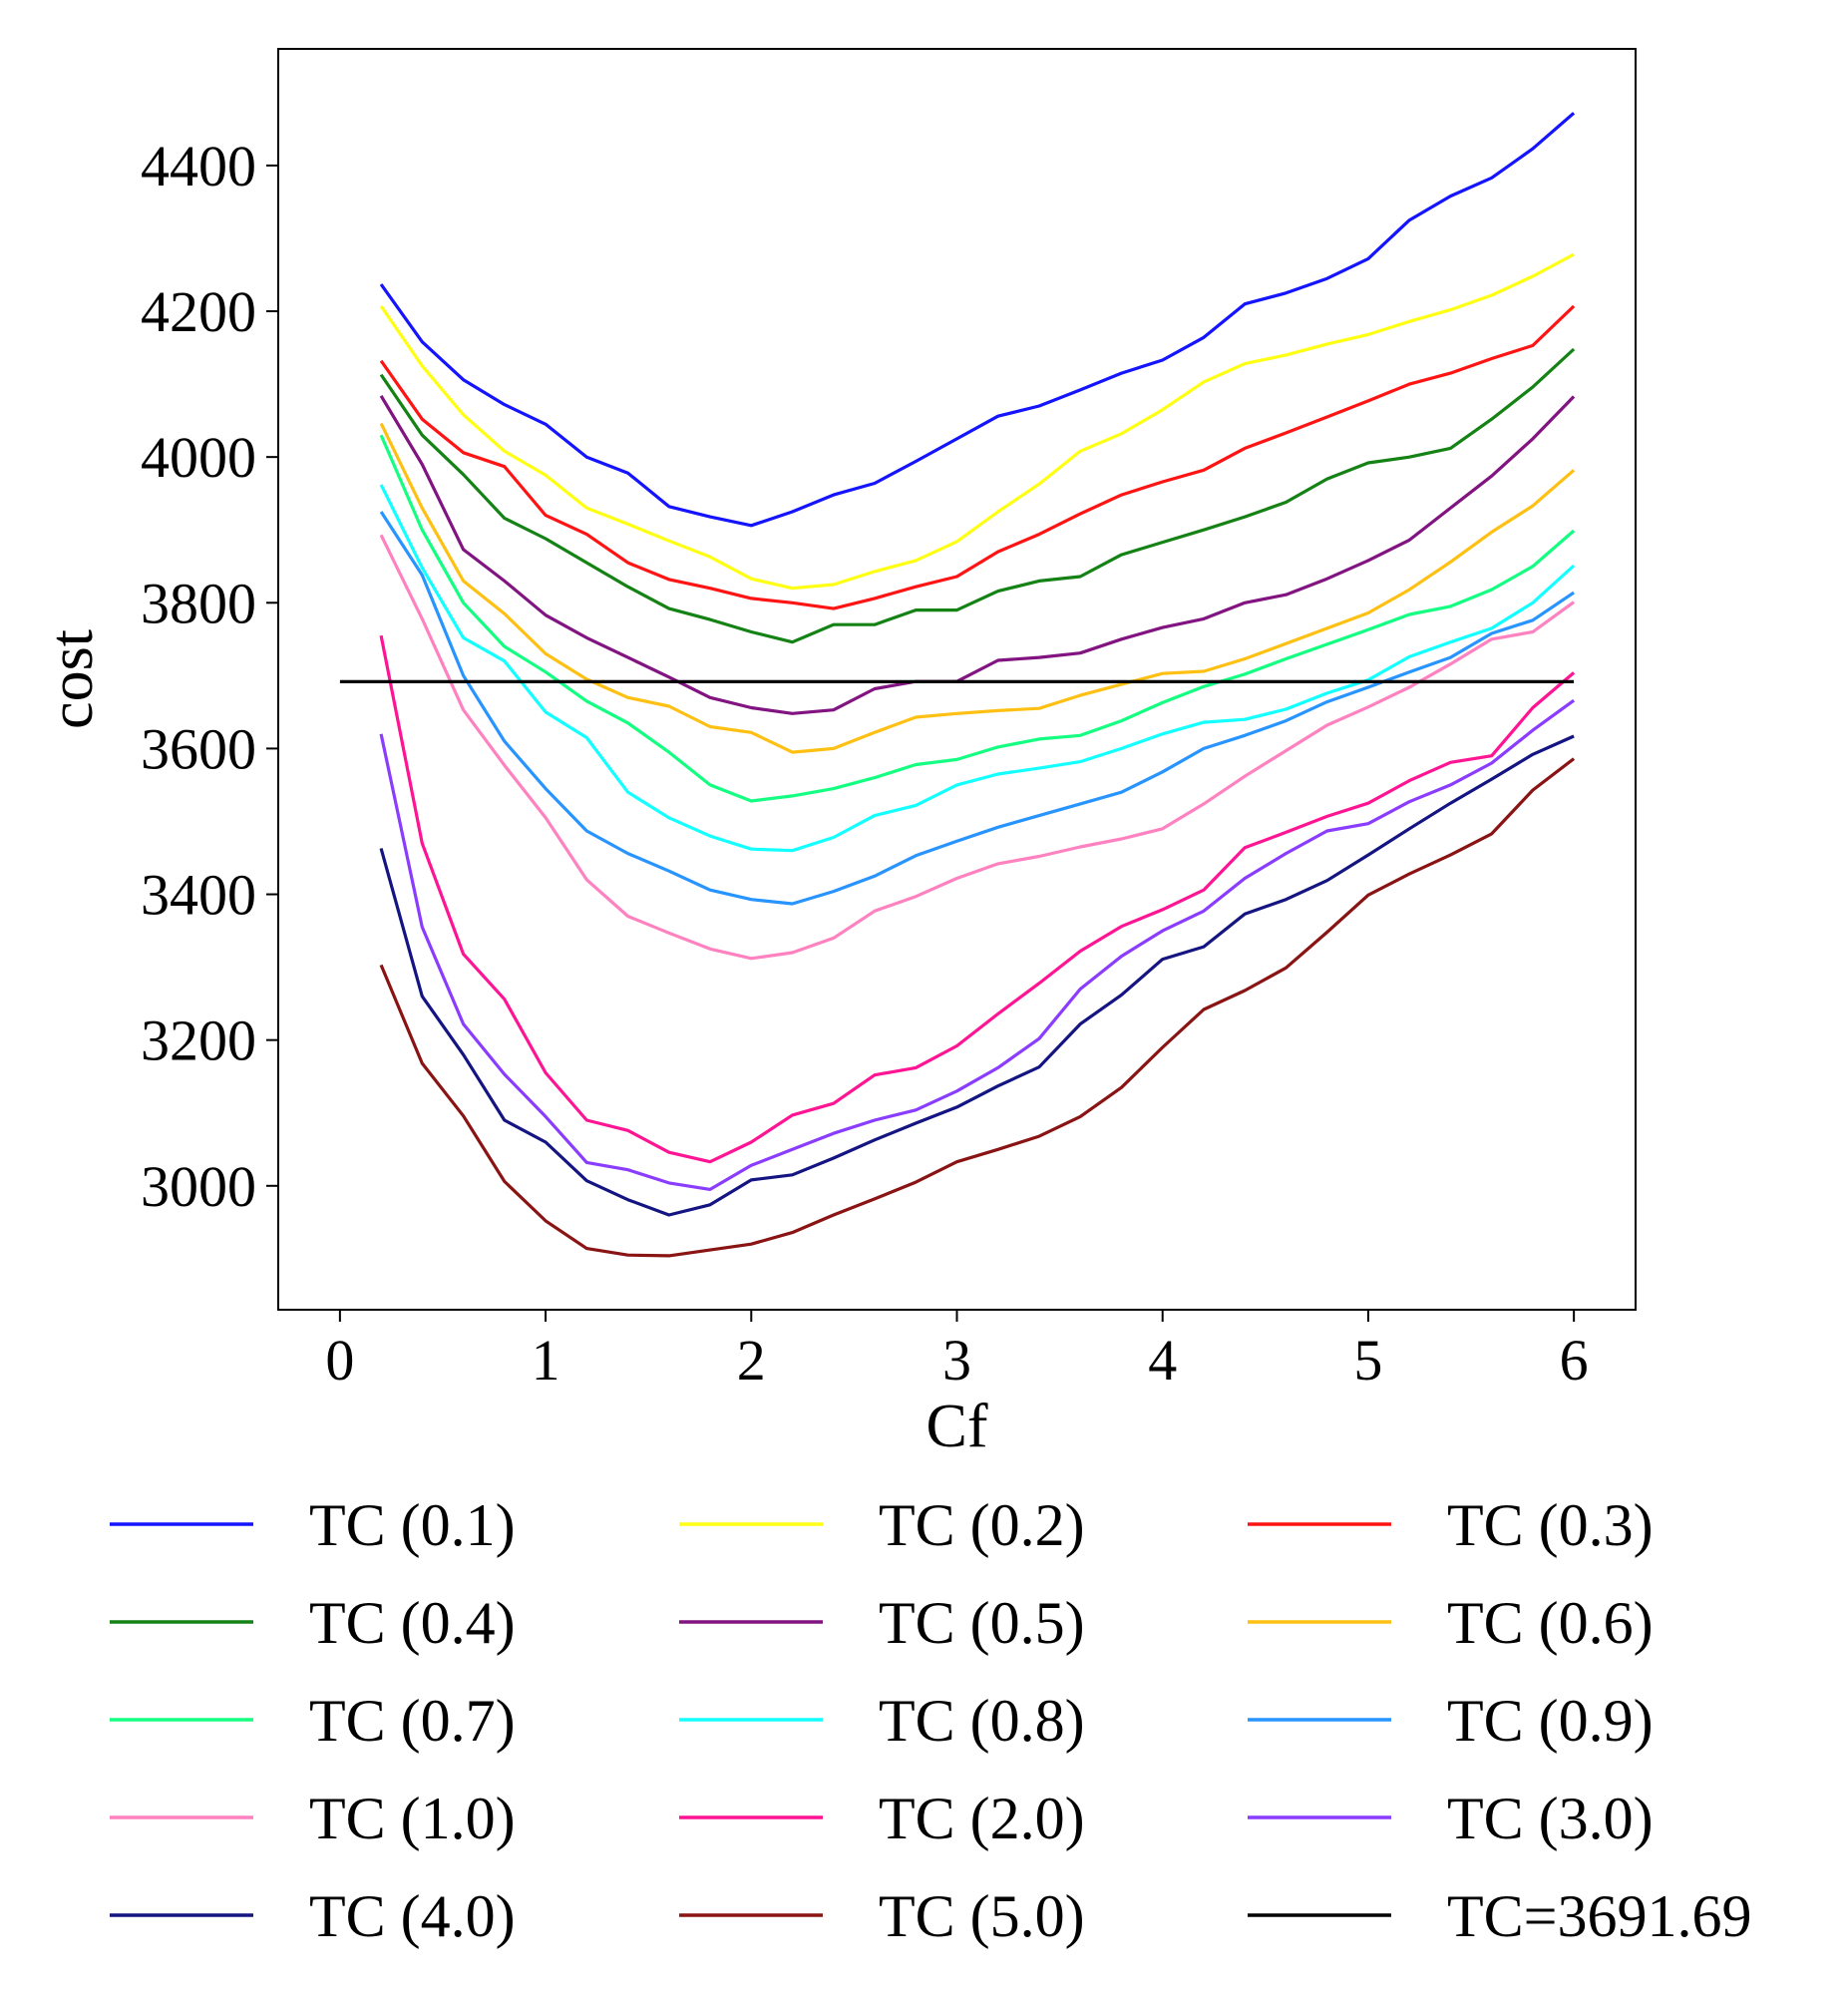 The height and width of the screenshot is (2003, 1848). Describe the element at coordinates (546, 1360) in the screenshot. I see `x-tick-label: 1` at that location.